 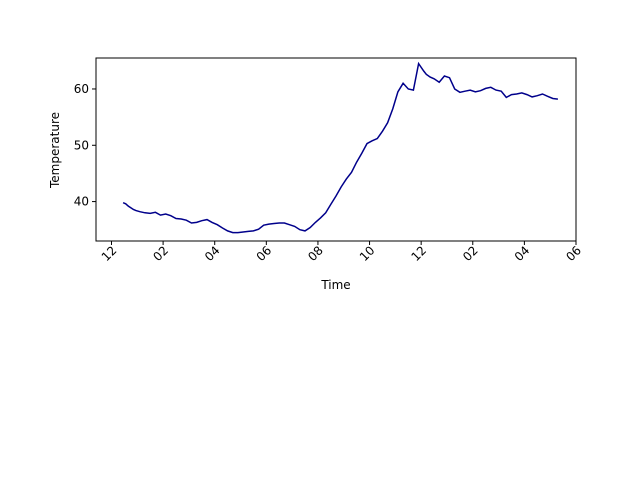 I want to click on y-tick-label: 60, so click(x=81, y=89).